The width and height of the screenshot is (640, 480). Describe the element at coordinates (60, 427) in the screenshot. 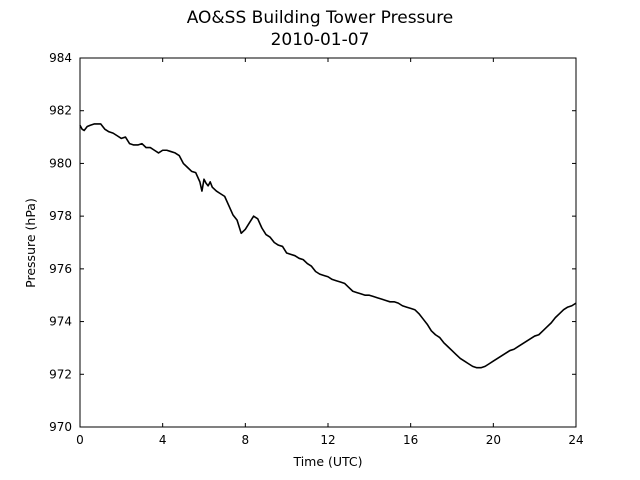

I see `y-tick-label: 970` at that location.